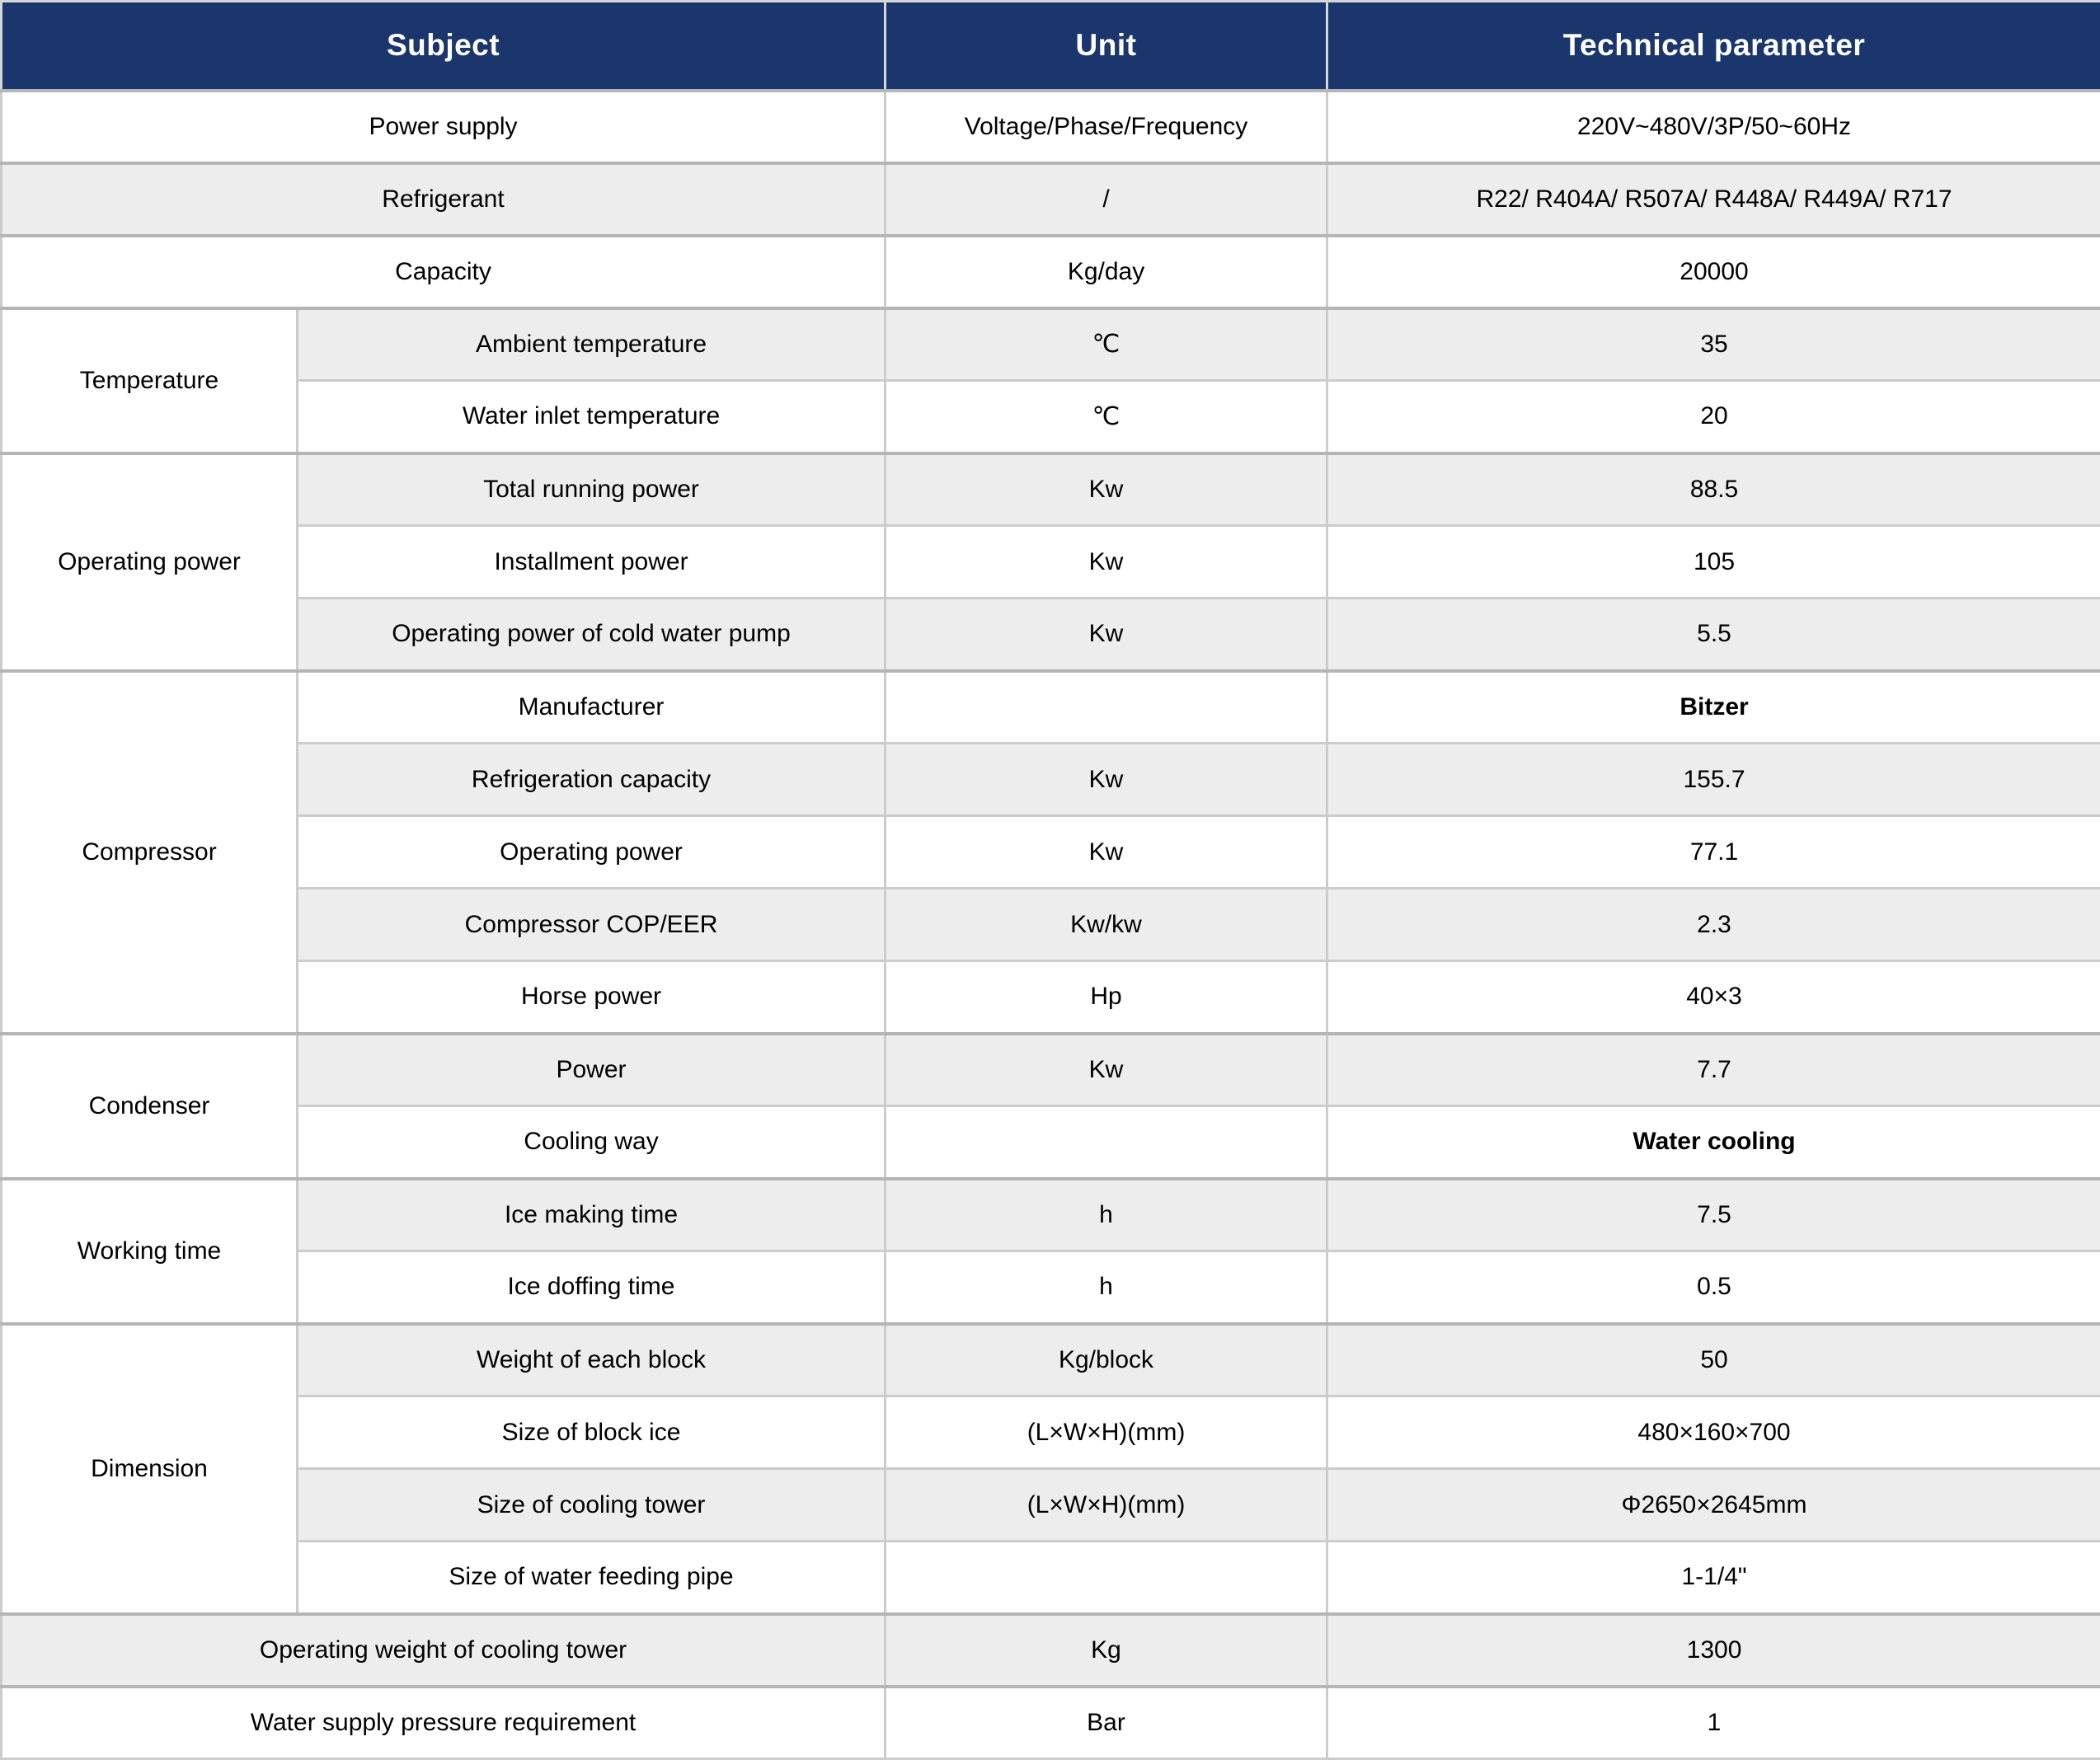 Image resolution: width=2100 pixels, height=1760 pixels. What do you see at coordinates (1106, 1651) in the screenshot?
I see `unit-cell: Kg` at bounding box center [1106, 1651].